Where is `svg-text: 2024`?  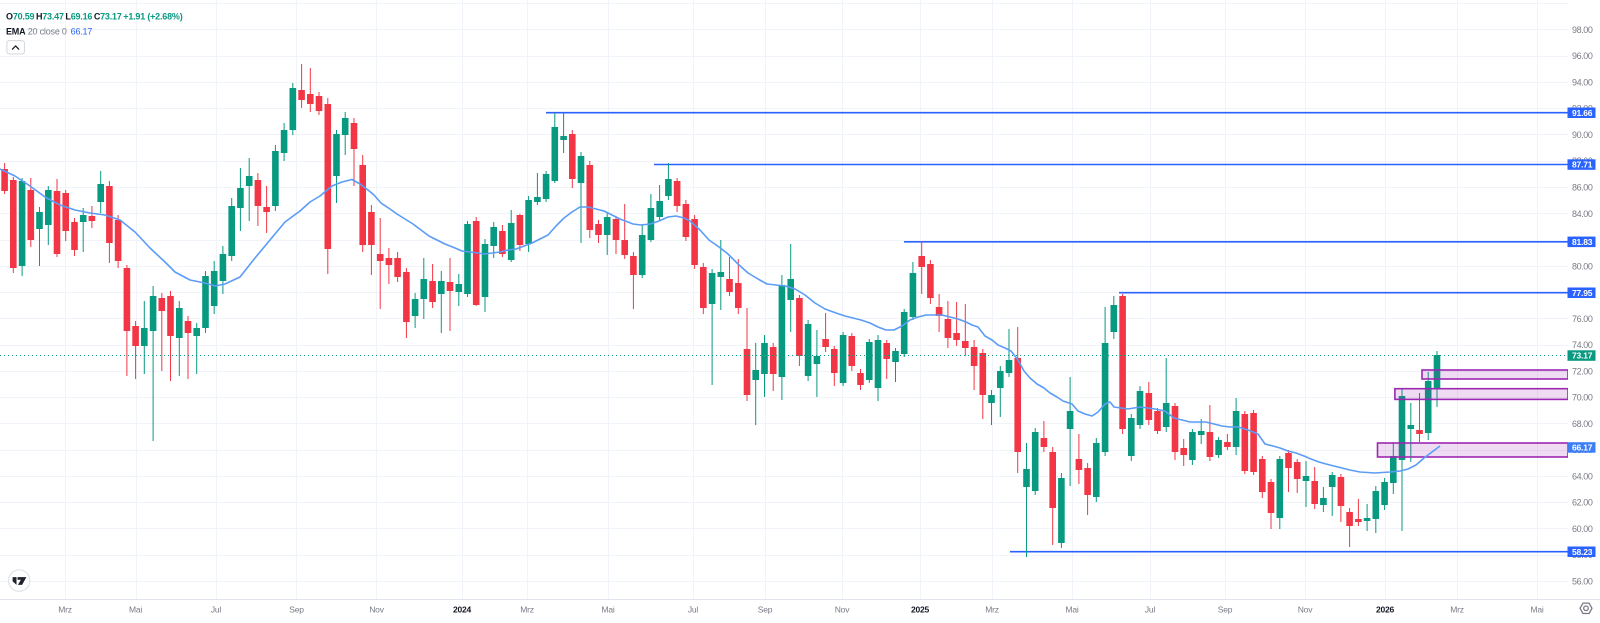 svg-text: 2024 is located at coordinates (462, 610).